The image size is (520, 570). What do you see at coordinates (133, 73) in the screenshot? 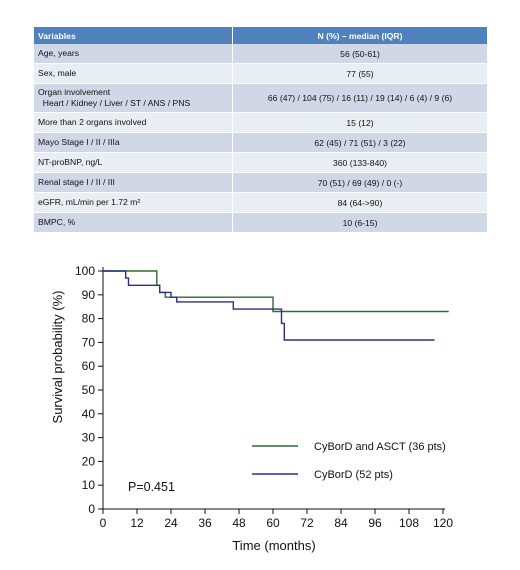
I see `variable-cell: Sex, male` at bounding box center [133, 73].